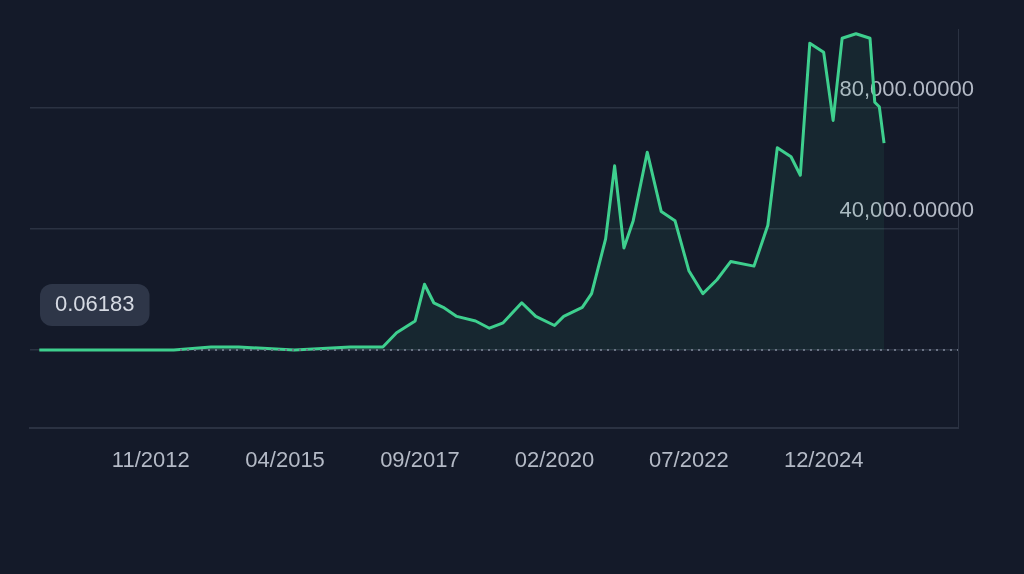  What do you see at coordinates (554, 459) in the screenshot?
I see `x-tick-label: 02/2020` at bounding box center [554, 459].